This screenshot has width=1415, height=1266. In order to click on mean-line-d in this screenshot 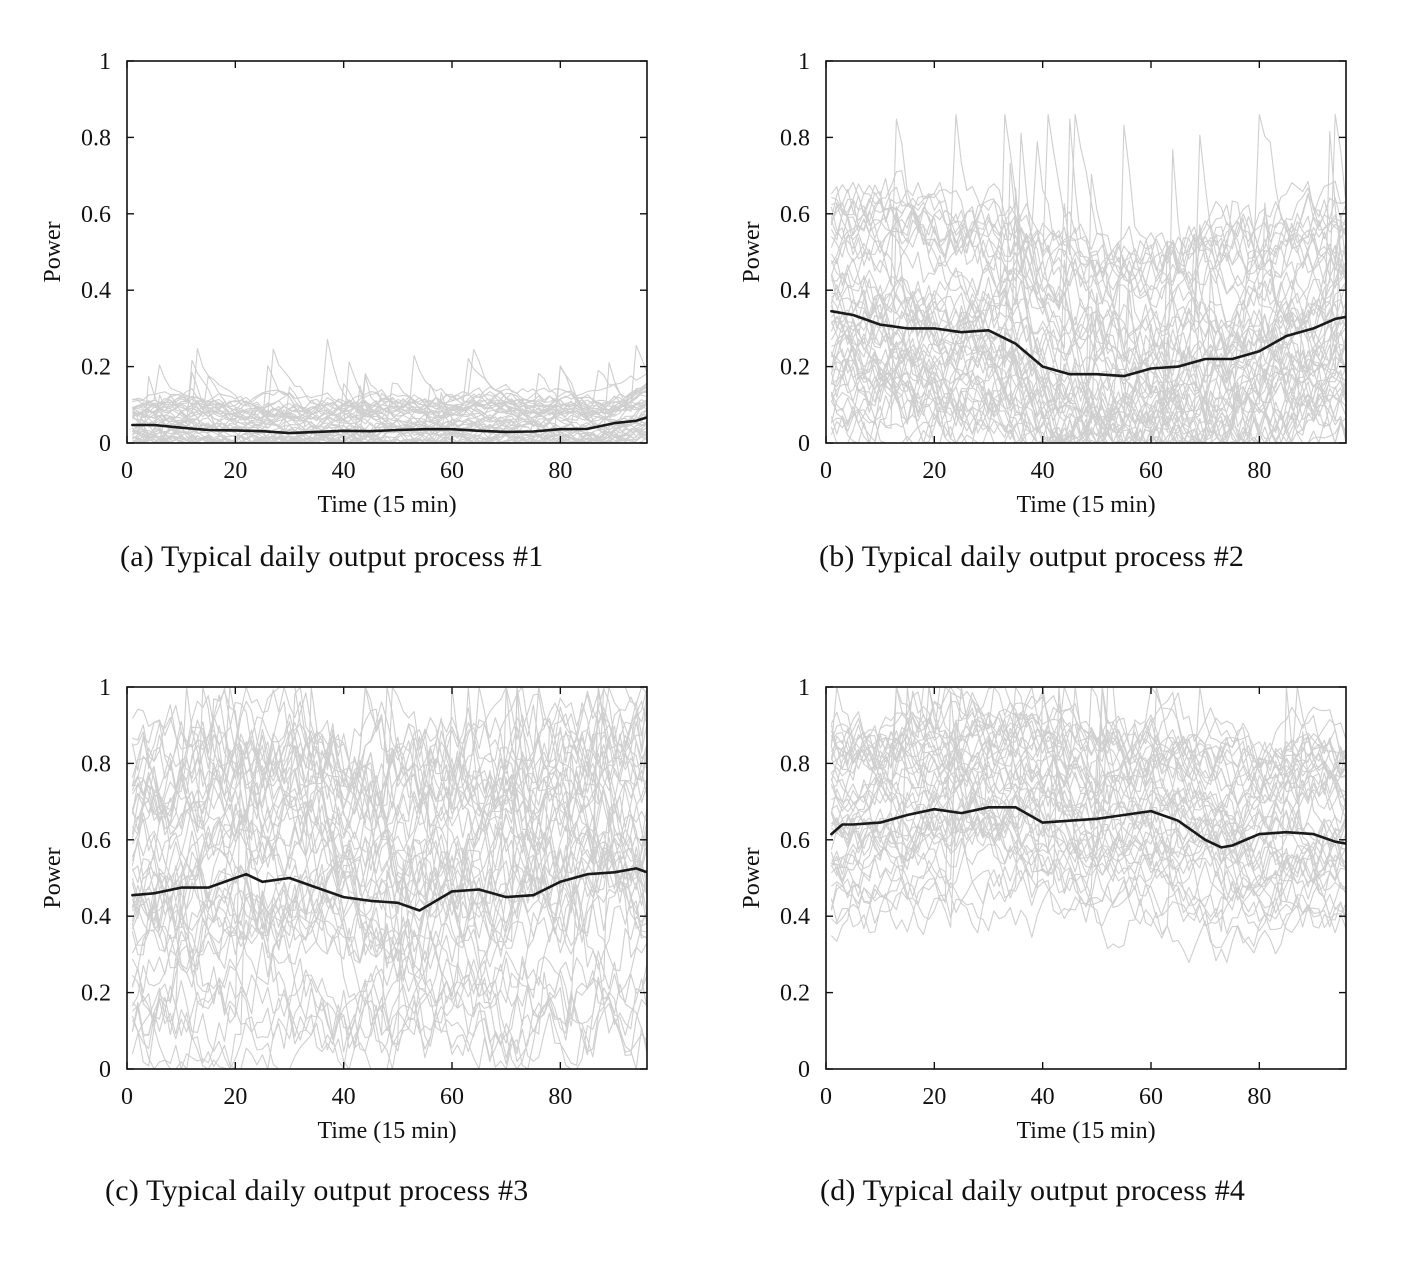, I will do `click(1088, 827)`.